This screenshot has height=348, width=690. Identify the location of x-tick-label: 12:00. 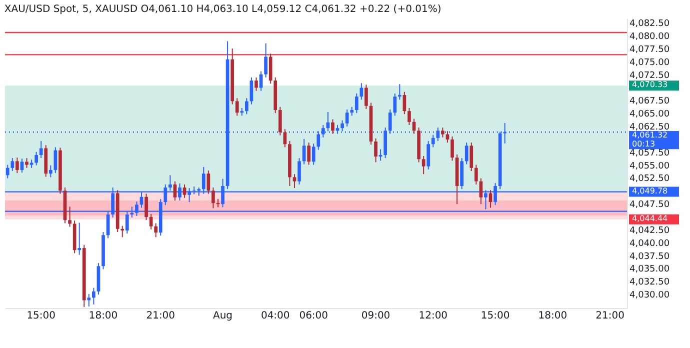
(433, 316).